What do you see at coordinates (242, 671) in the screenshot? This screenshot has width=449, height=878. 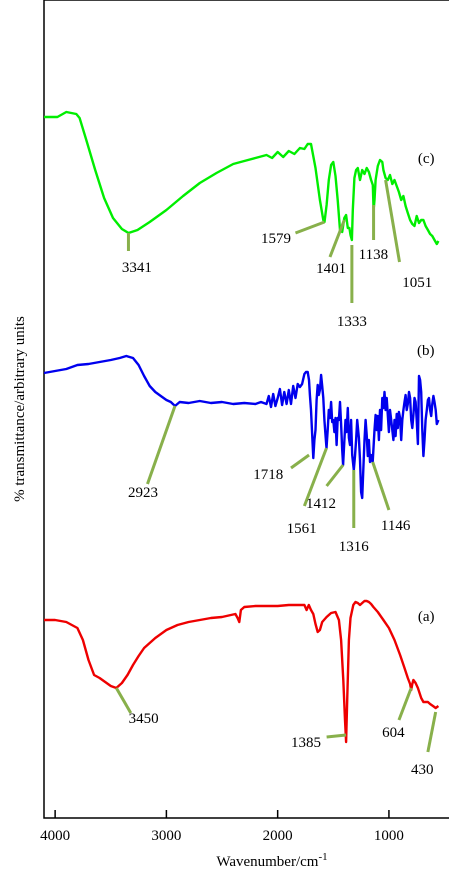 I see `spectrum-line-a` at bounding box center [242, 671].